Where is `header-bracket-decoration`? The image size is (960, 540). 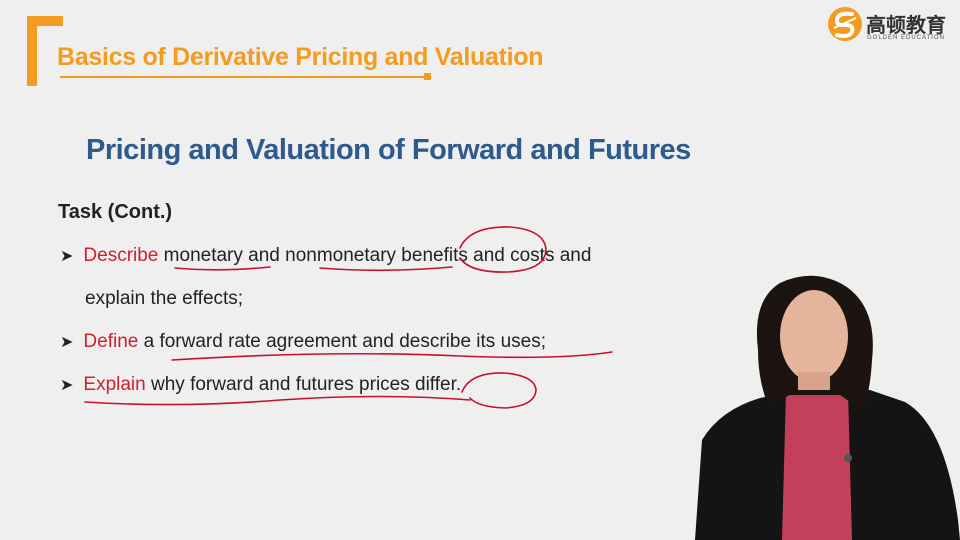 header-bracket-decoration is located at coordinates (45, 51).